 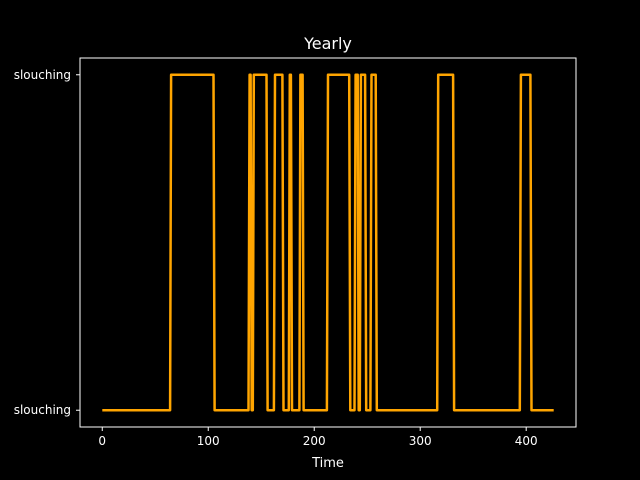 What do you see at coordinates (327, 43) in the screenshot?
I see `chart-title: Yearly` at bounding box center [327, 43].